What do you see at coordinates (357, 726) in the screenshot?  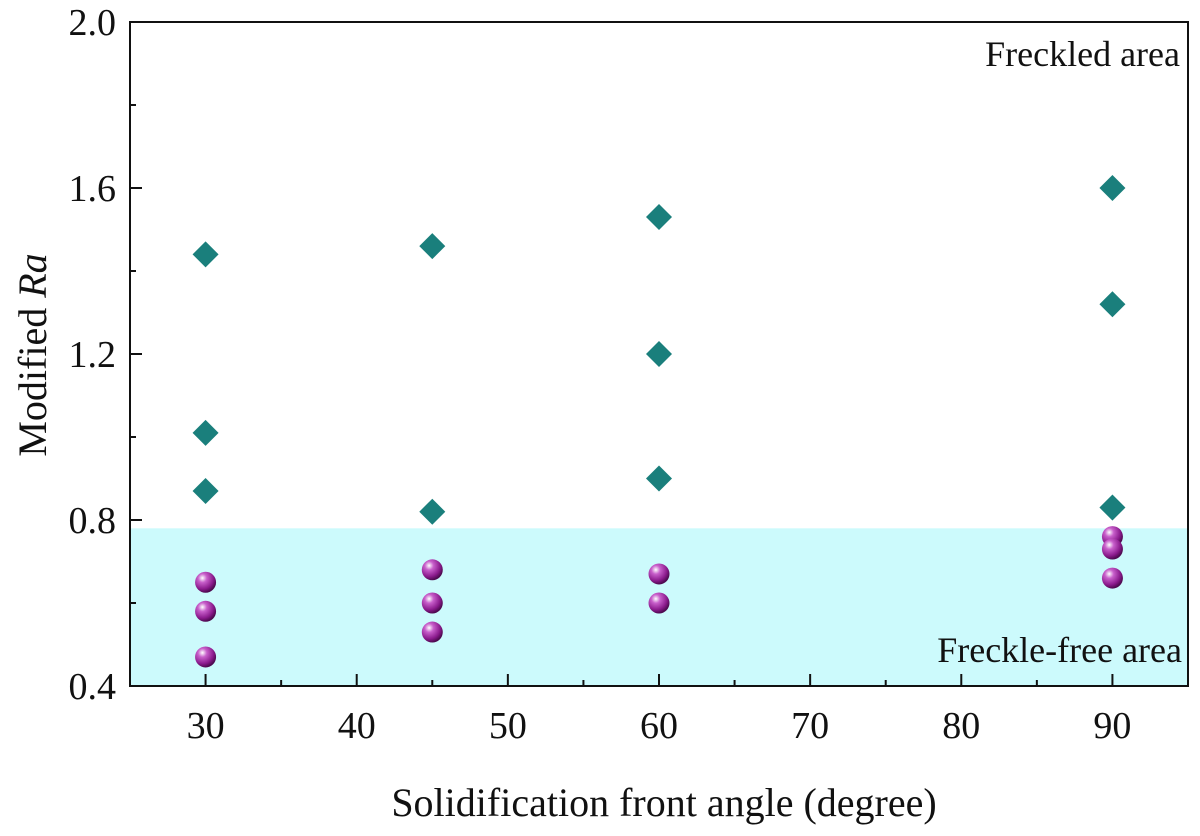 I see `x-tick-label: 40` at bounding box center [357, 726].